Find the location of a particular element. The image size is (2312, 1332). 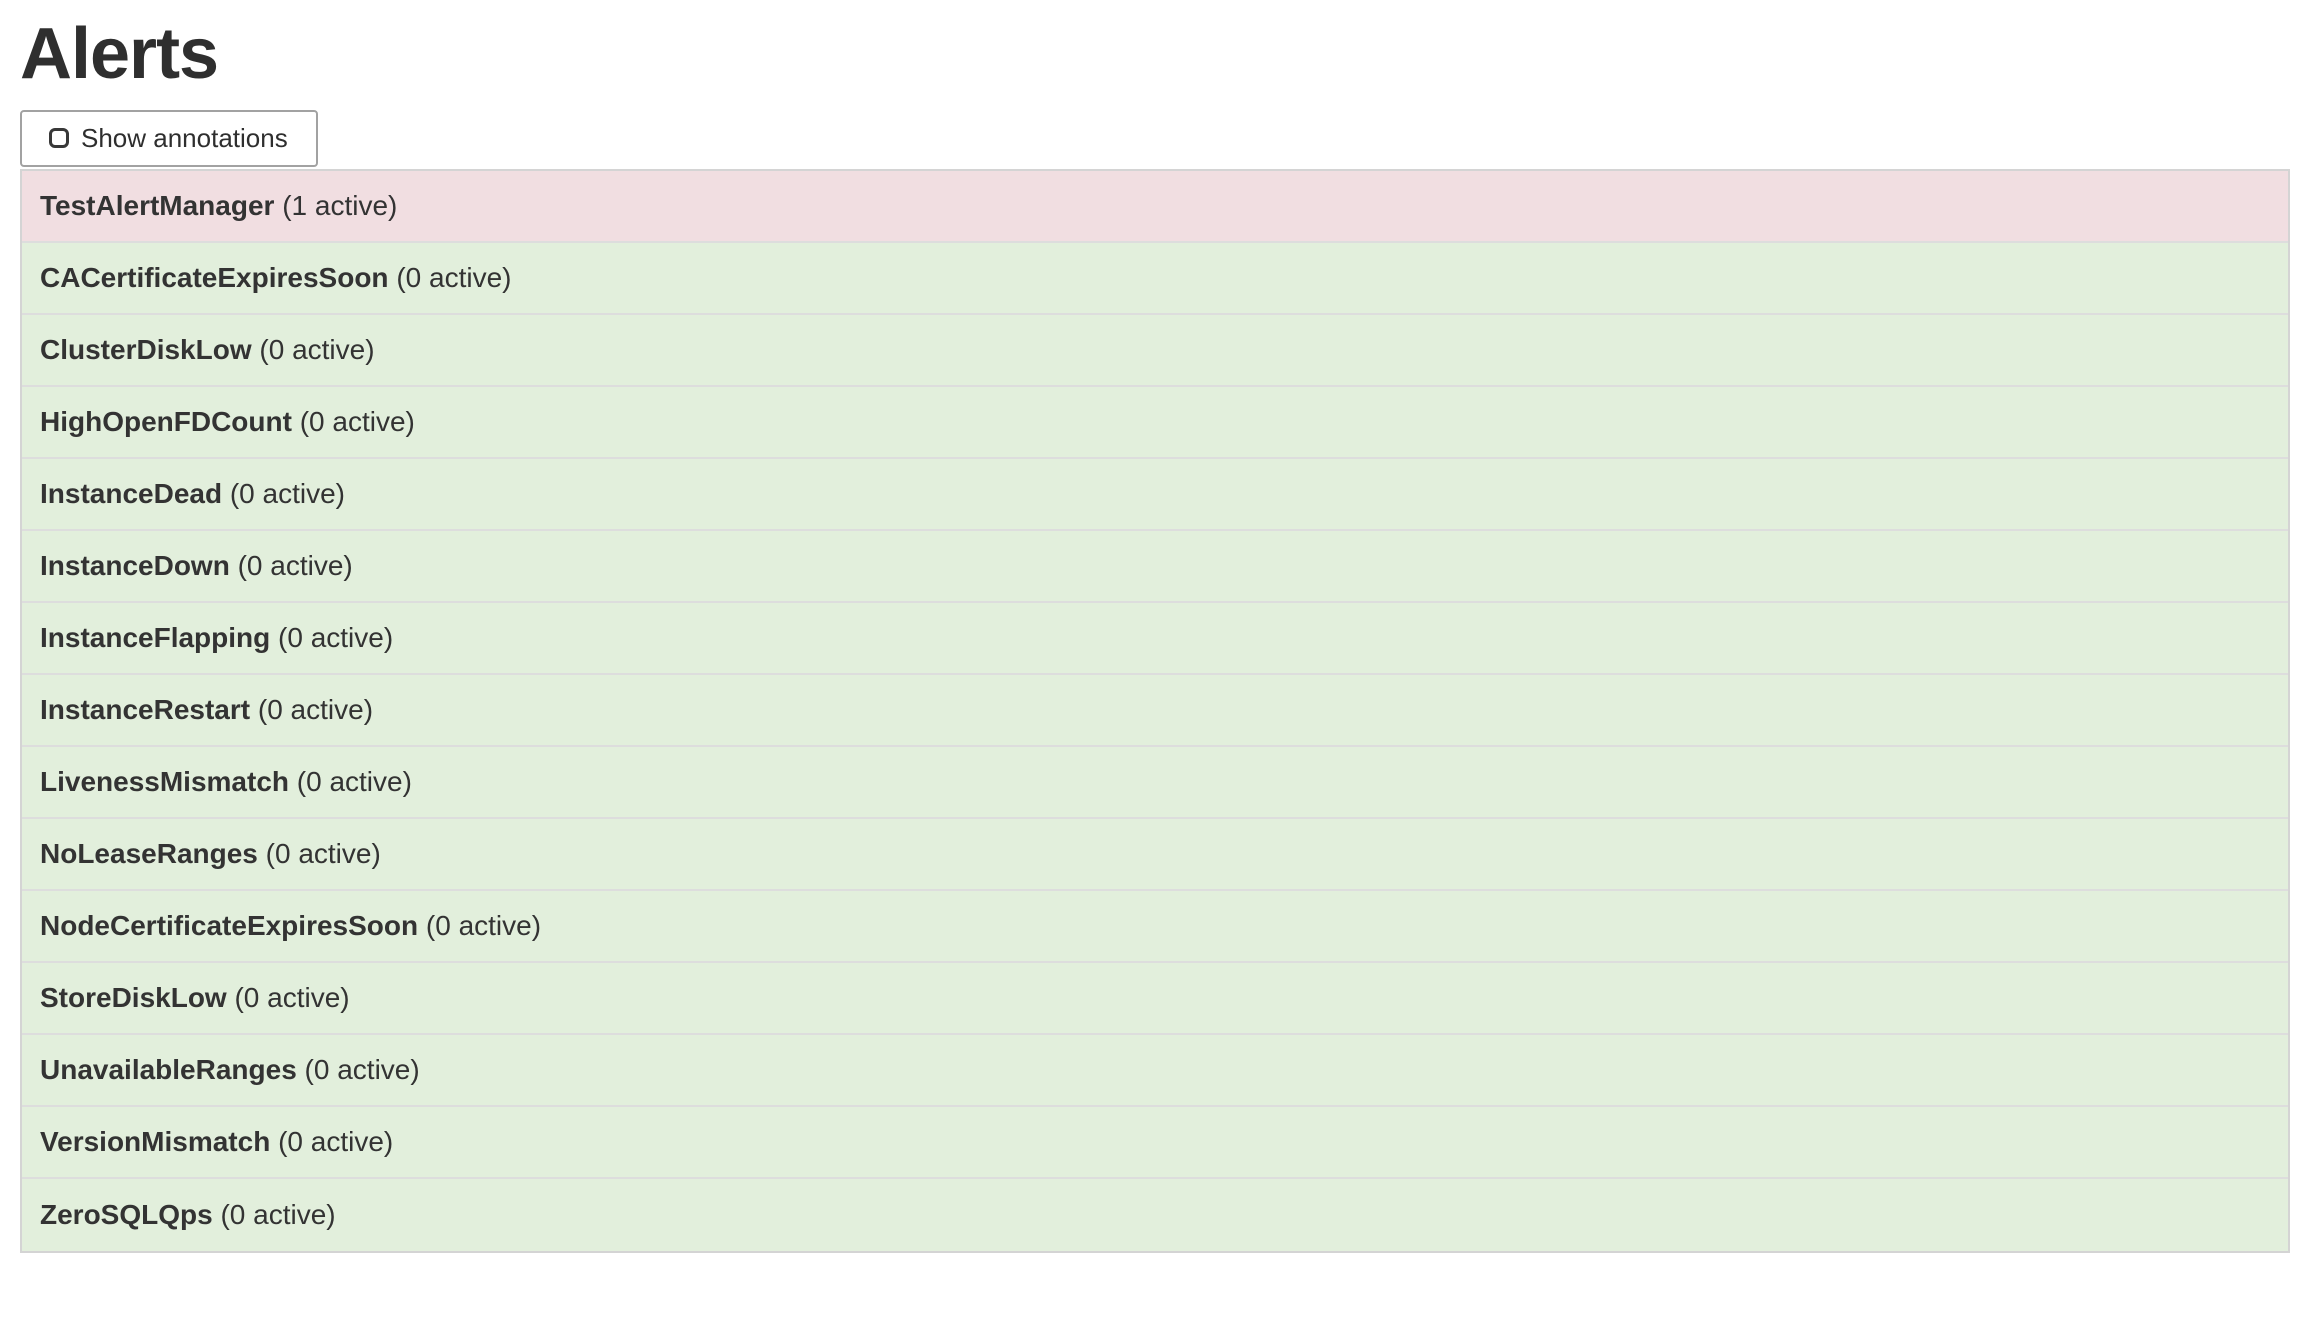

alert-name: NodeCertificateExpiresSoon is located at coordinates (229, 925).